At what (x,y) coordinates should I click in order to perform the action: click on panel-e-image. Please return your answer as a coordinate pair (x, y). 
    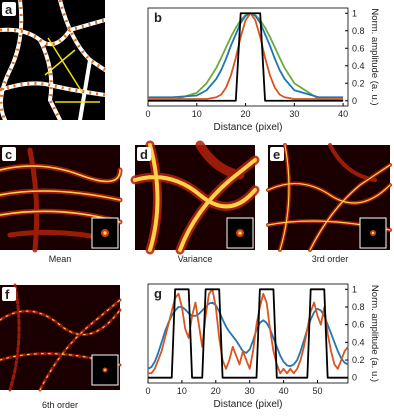
    Looking at the image, I should click on (329, 197).